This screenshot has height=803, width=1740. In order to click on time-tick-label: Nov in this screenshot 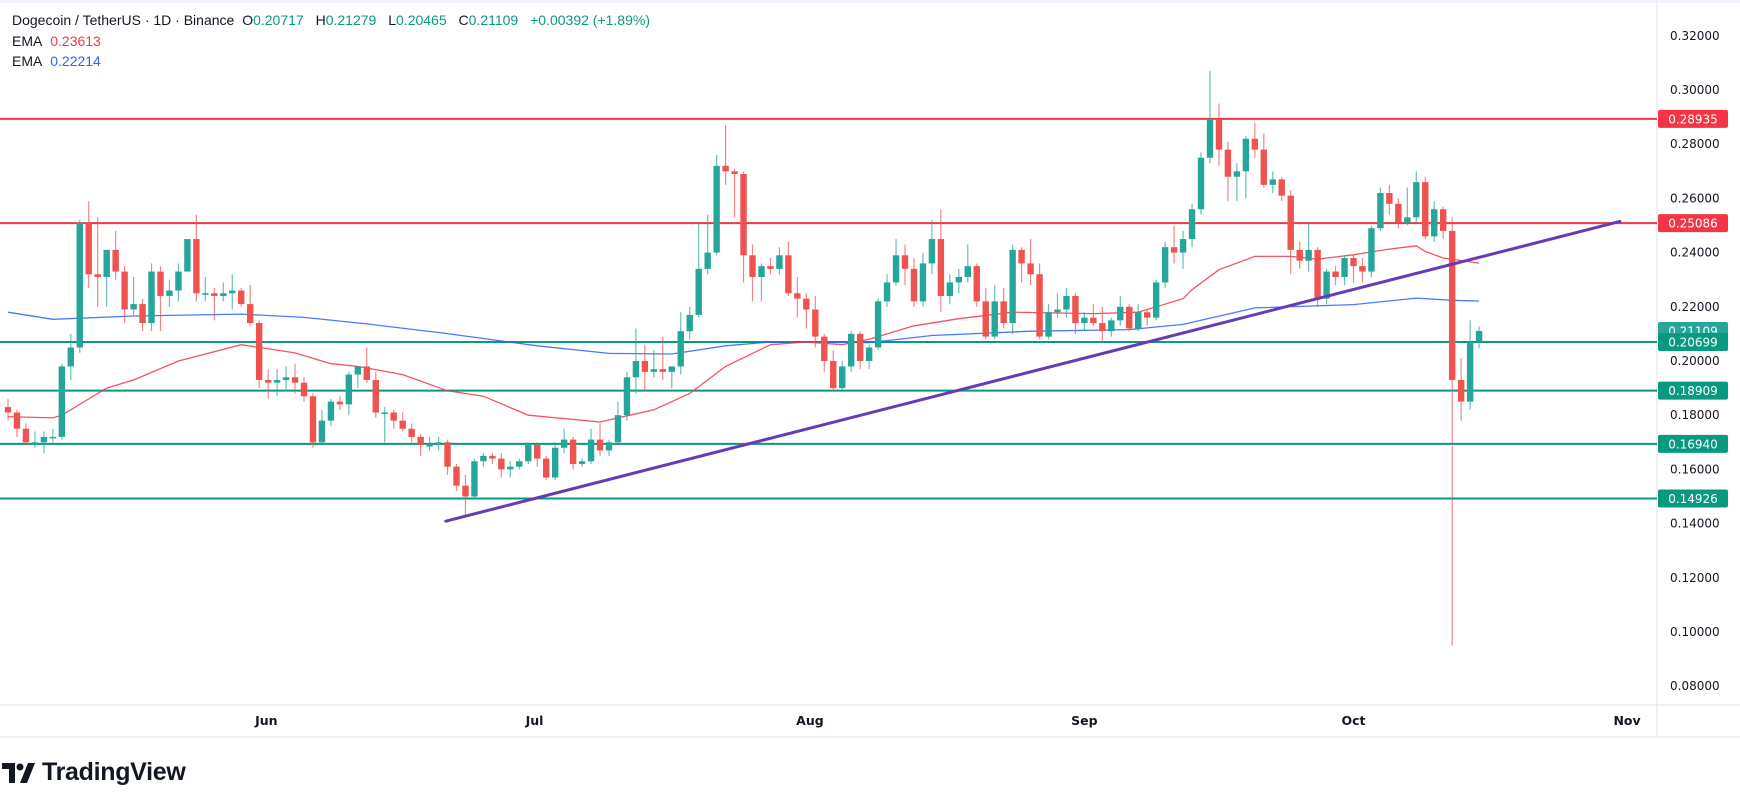, I will do `click(1626, 720)`.